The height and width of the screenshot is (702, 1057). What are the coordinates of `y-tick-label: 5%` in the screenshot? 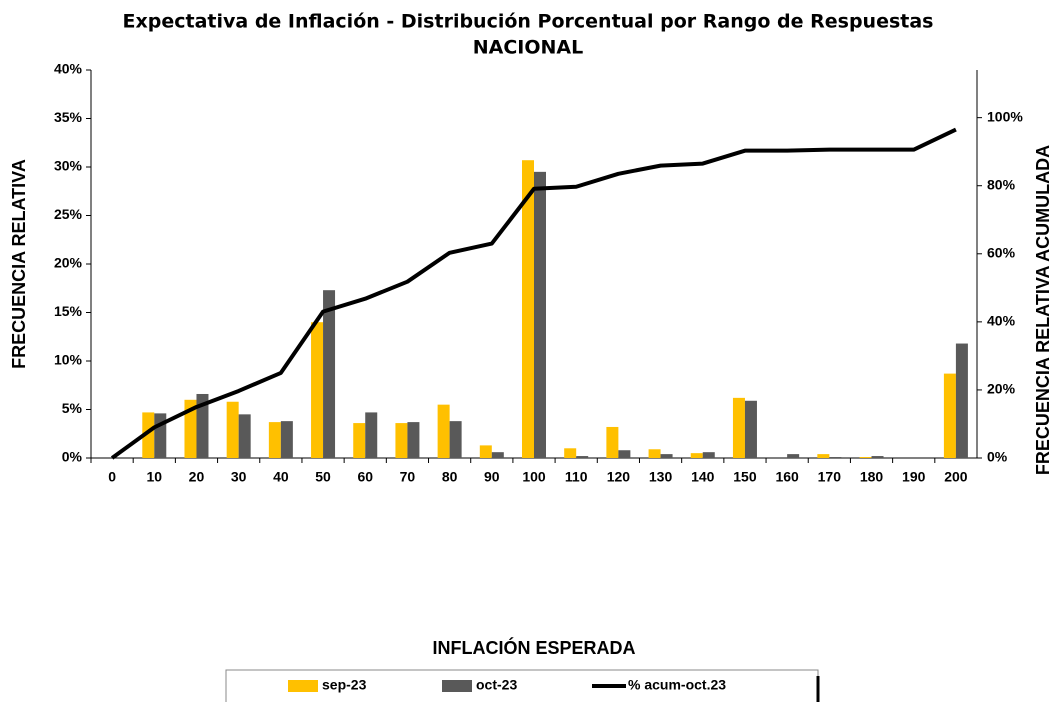 It's located at (72, 408).